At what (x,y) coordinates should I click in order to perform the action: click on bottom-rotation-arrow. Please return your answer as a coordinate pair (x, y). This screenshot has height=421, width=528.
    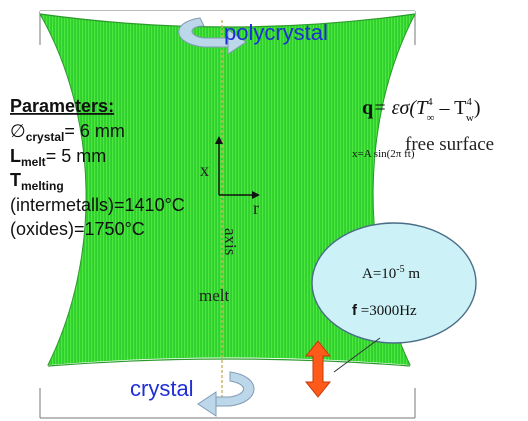
    Looking at the image, I should click on (226, 394).